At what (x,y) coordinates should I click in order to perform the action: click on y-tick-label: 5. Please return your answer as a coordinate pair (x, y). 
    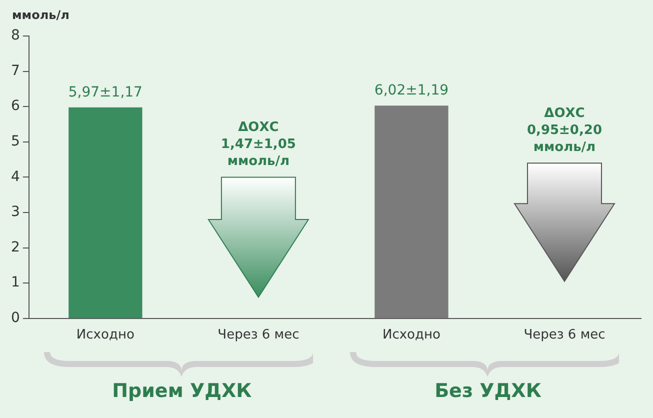
    Looking at the image, I should click on (15, 142).